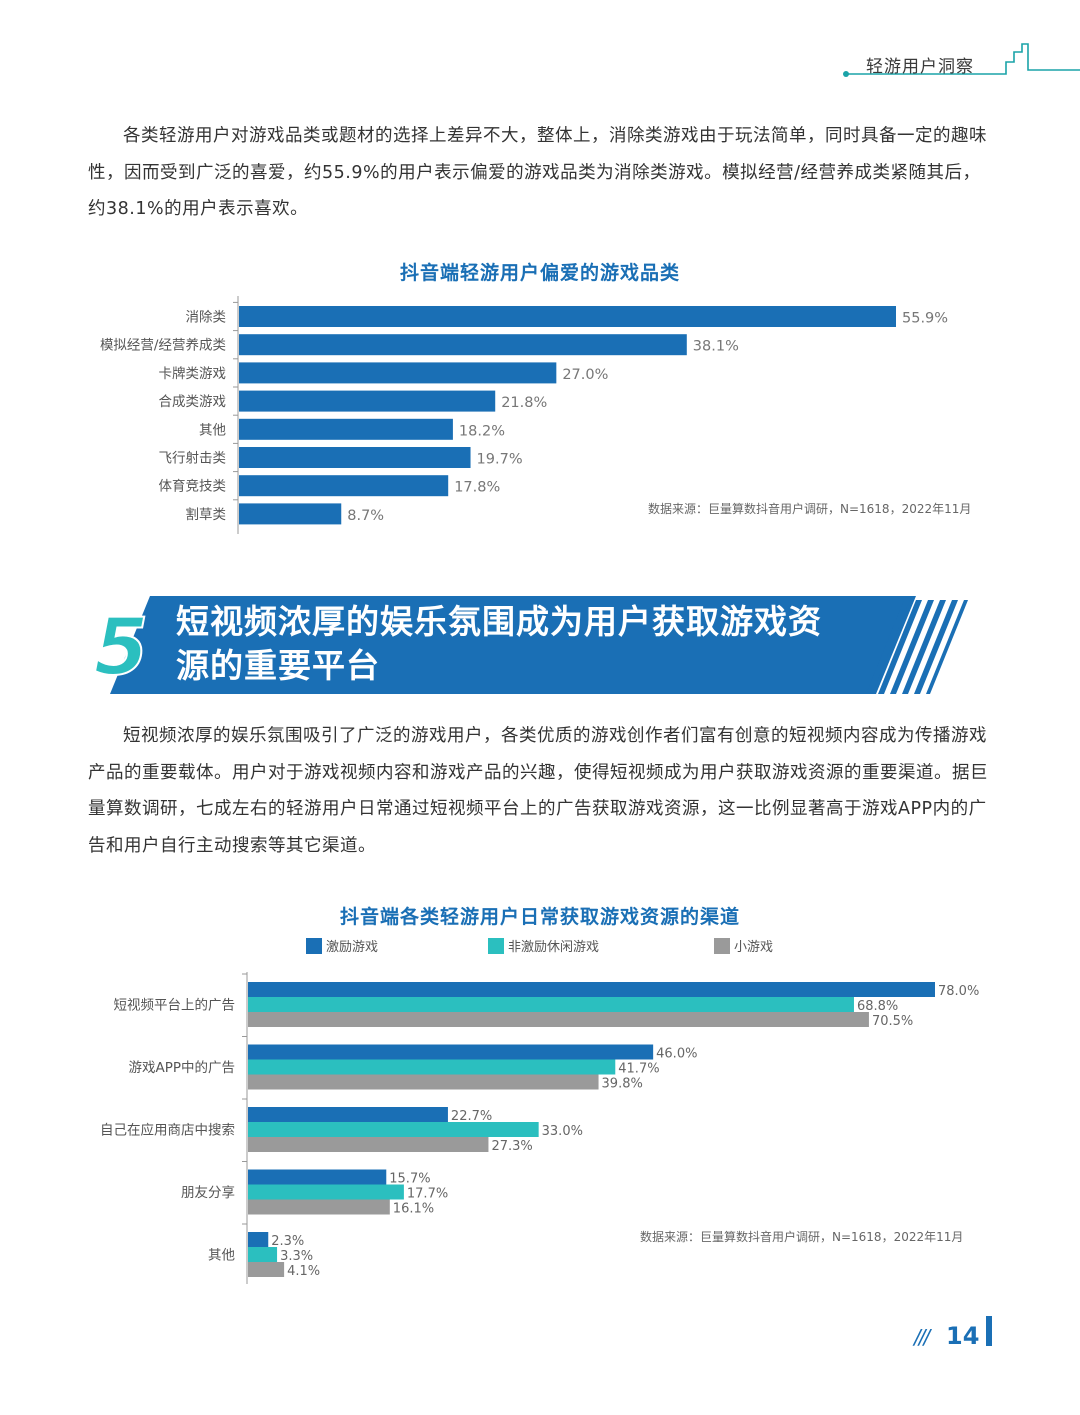  I want to click on chart1-title: 抖音端轻游用户偏爱的游戏品类, so click(539, 273).